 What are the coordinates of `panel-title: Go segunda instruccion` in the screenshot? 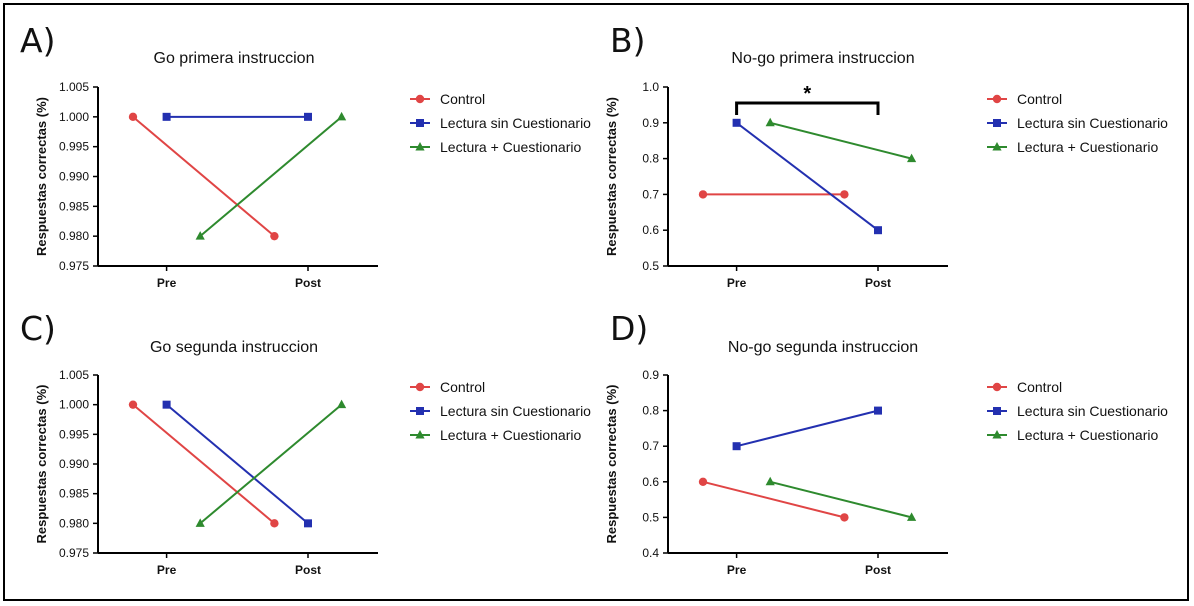 It's located at (234, 347).